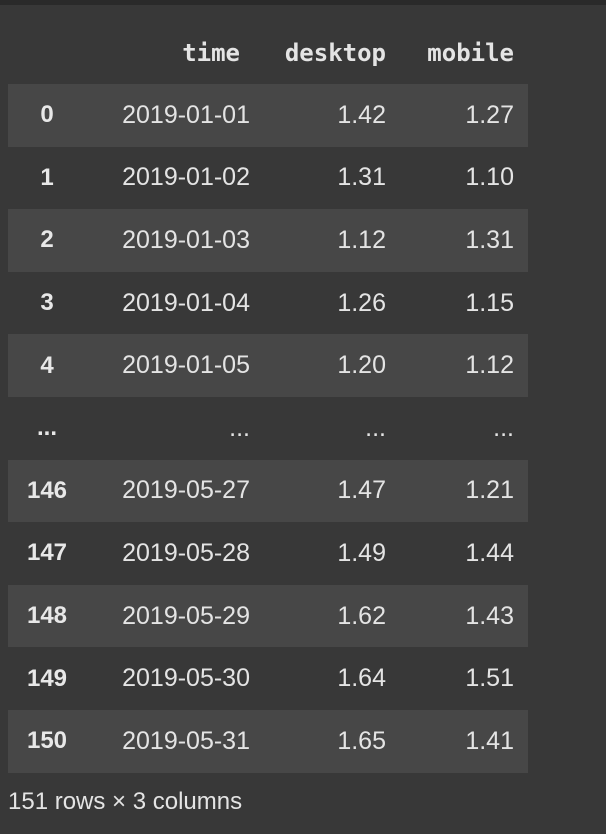  Describe the element at coordinates (47, 53) in the screenshot. I see `index-header` at that location.